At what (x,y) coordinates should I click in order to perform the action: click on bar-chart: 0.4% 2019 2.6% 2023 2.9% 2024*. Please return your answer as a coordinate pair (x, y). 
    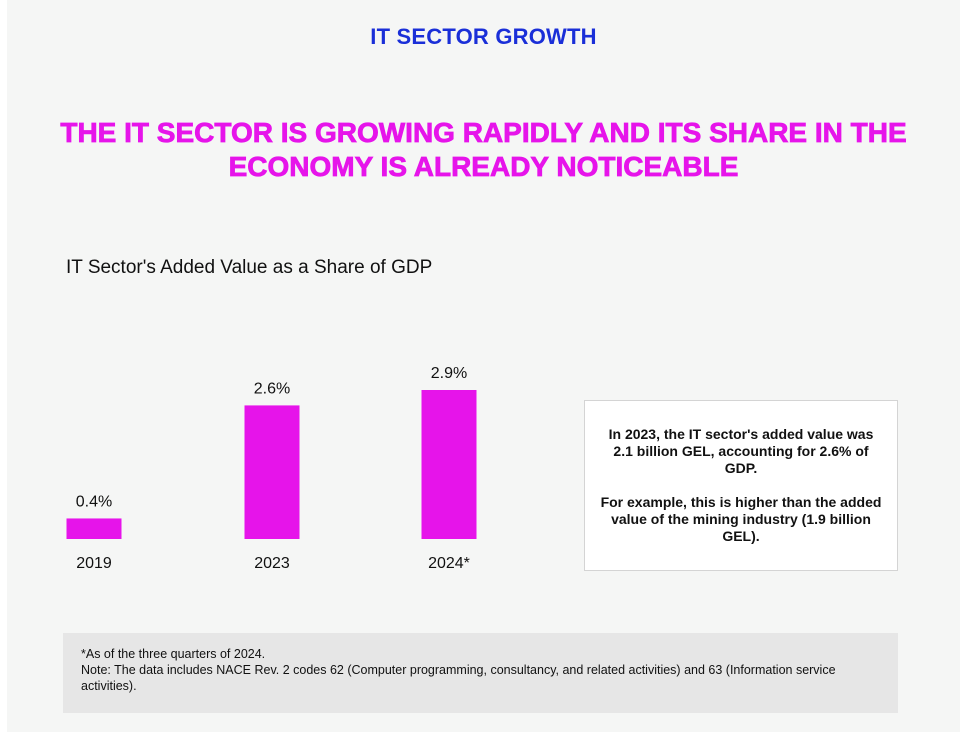
    Looking at the image, I should click on (271, 468).